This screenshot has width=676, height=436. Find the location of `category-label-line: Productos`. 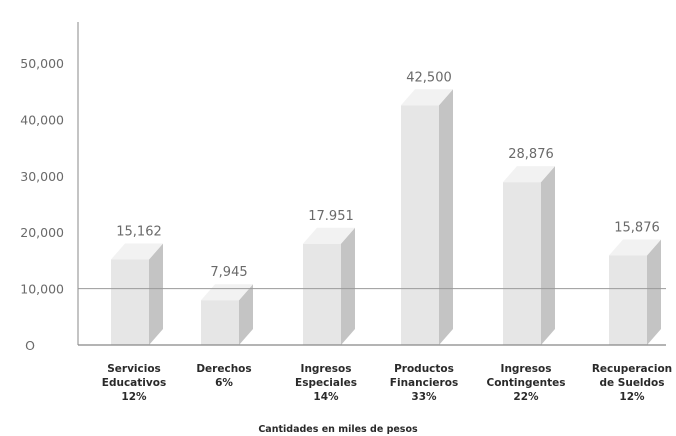

category-label-line: Productos is located at coordinates (424, 369).